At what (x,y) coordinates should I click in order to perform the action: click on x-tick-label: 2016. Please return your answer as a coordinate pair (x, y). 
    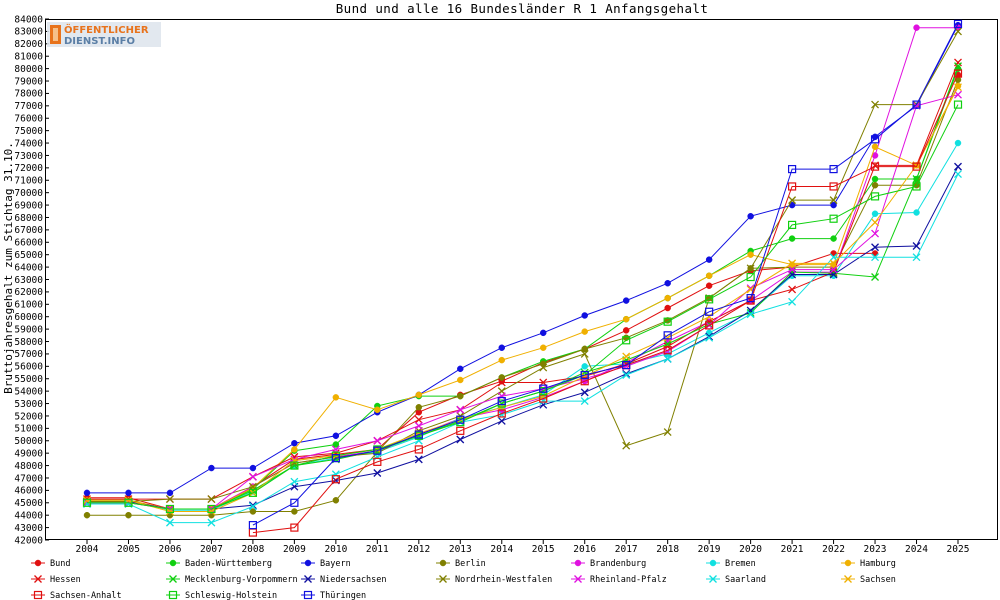
    Looking at the image, I should click on (584, 549).